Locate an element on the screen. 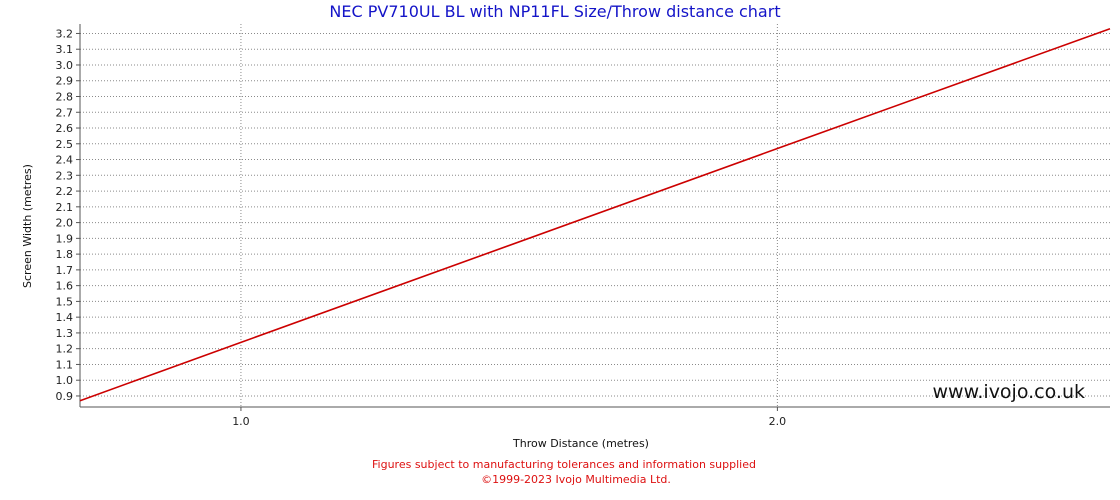 This screenshot has width=1120, height=500. x-tick-labels: 1.0 2.0 is located at coordinates (509, 417).